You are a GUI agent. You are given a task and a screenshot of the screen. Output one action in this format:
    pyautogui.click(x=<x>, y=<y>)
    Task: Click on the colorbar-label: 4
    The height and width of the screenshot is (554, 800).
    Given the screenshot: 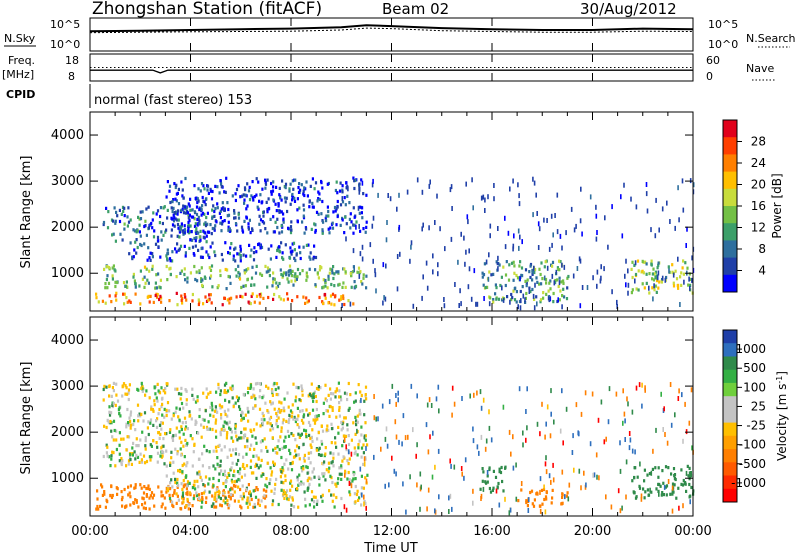 What is the action you would take?
    pyautogui.click(x=762, y=271)
    